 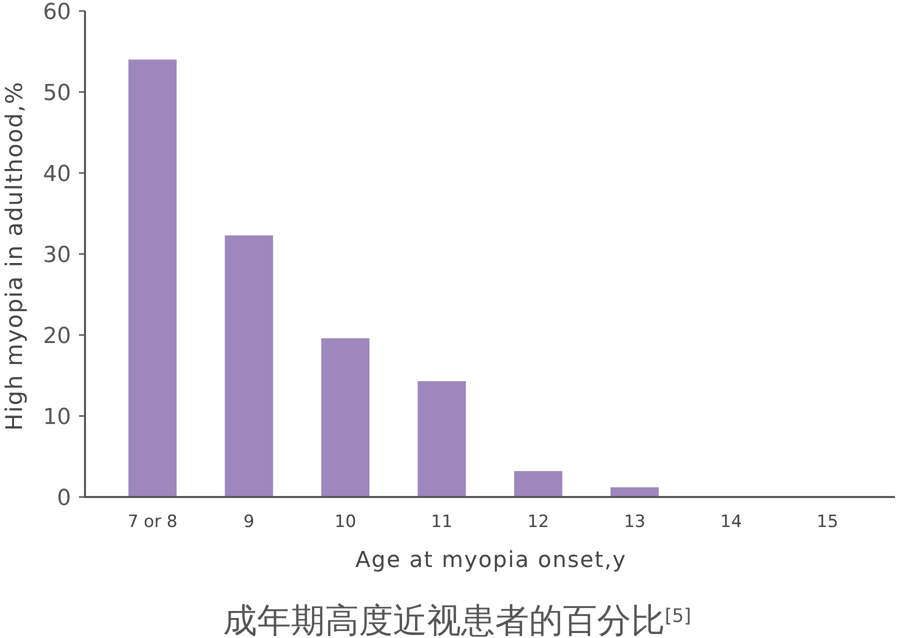 What do you see at coordinates (249, 522) in the screenshot?
I see `x-tick-label: 9` at bounding box center [249, 522].